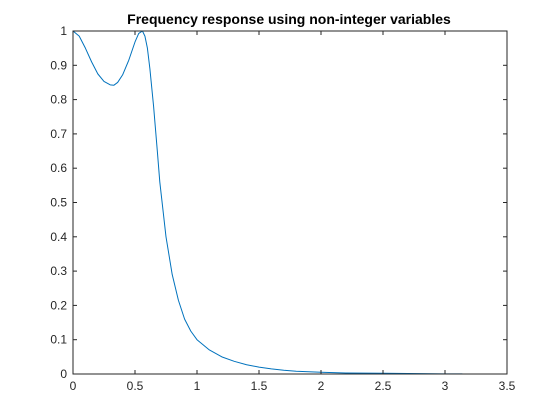 The width and height of the screenshot is (560, 420). I want to click on y-tick-label: 0.5, so click(58, 203).